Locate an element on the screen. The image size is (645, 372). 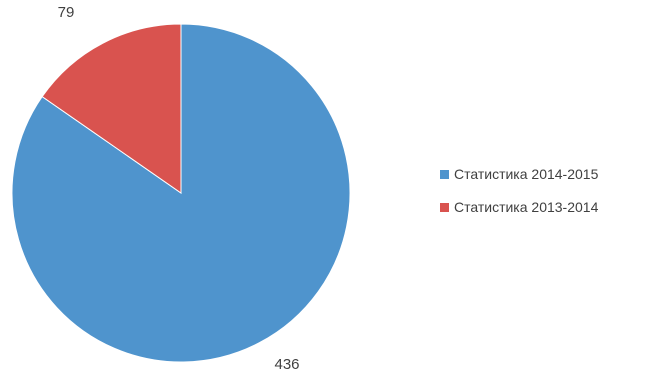
legend-item-2014-2015: Статистика 2014-2015 is located at coordinates (519, 174).